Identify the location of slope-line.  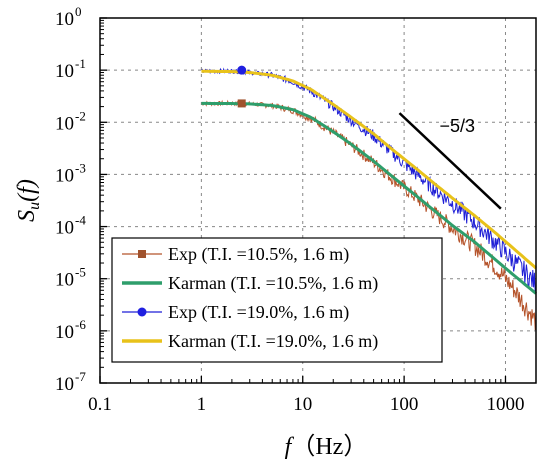
(450, 161).